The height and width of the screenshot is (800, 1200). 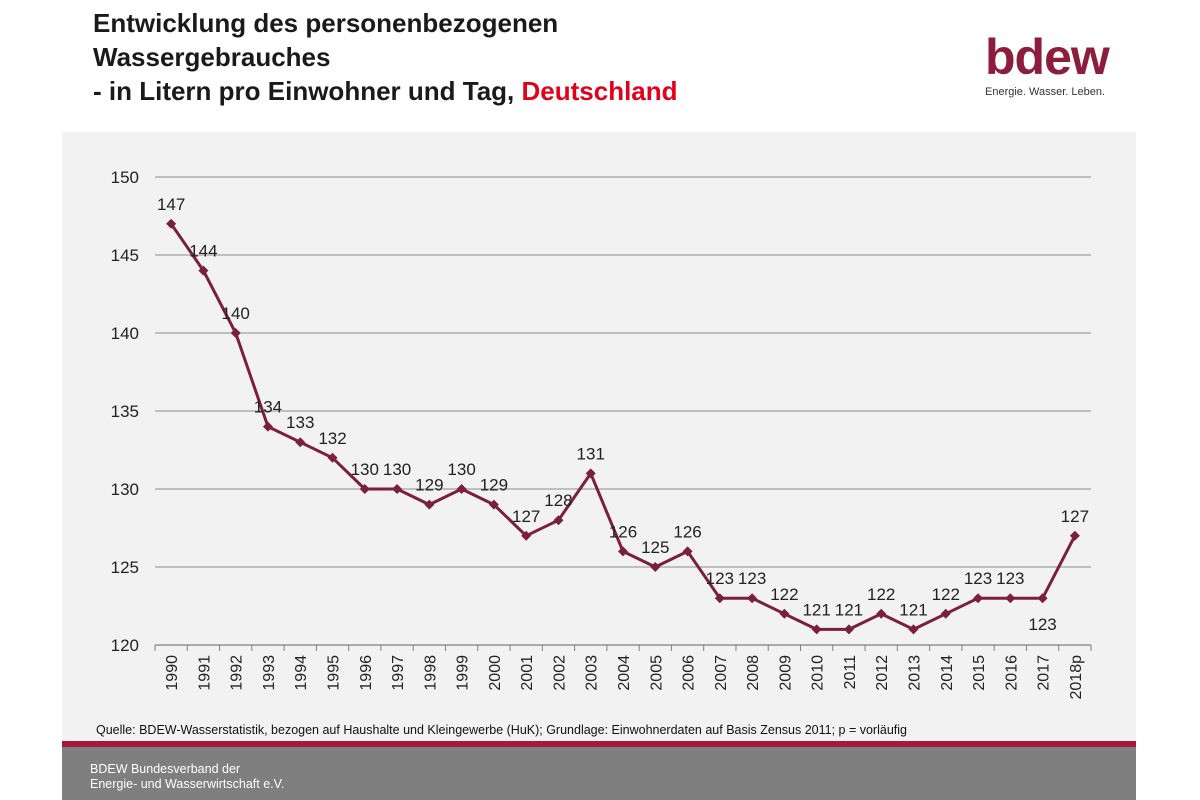 What do you see at coordinates (721, 673) in the screenshot?
I see `x-tick-label: 2007` at bounding box center [721, 673].